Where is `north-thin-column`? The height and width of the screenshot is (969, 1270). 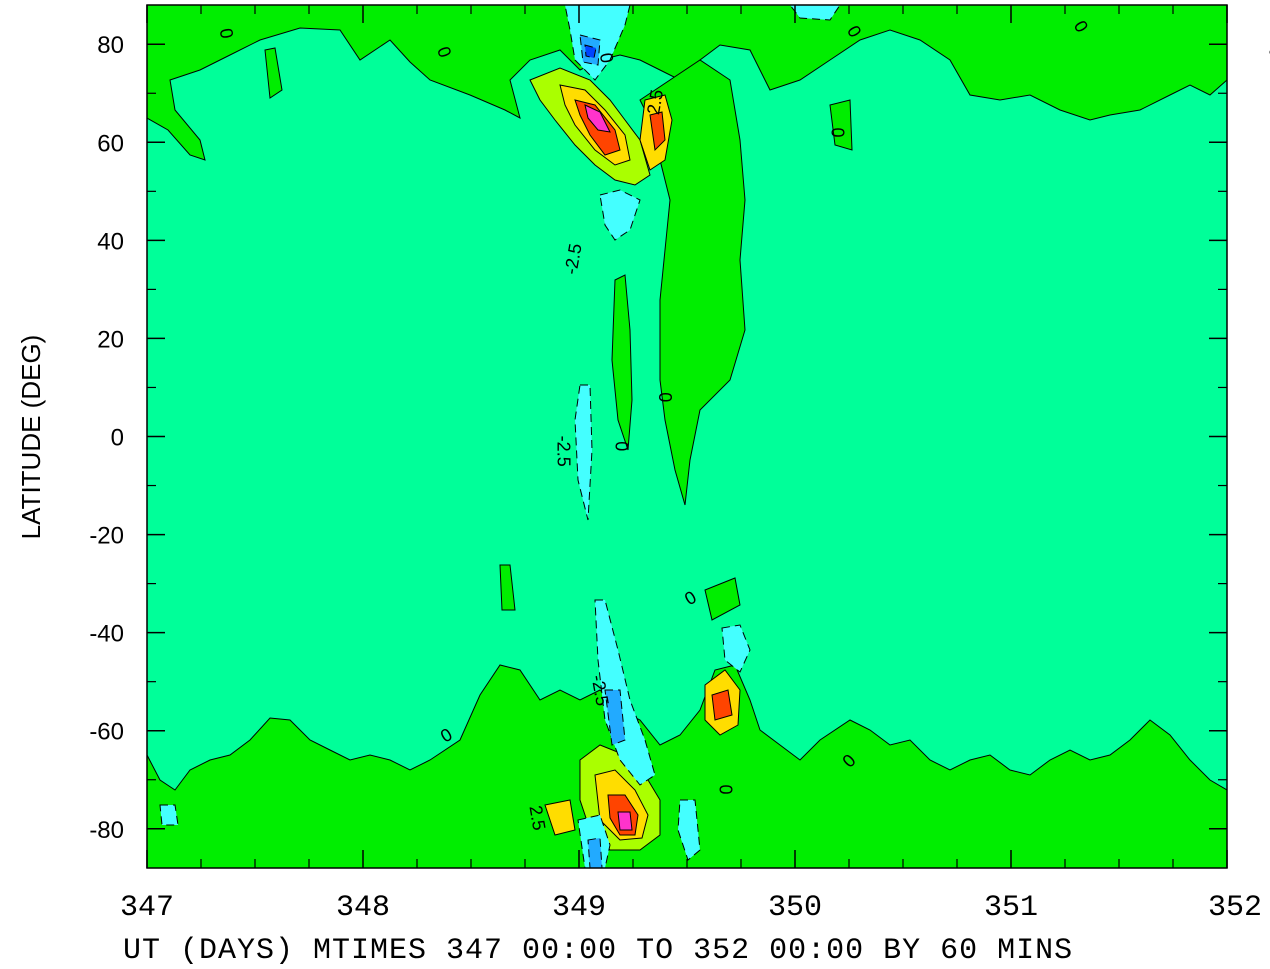
north-thin-column is located at coordinates (622, 362).